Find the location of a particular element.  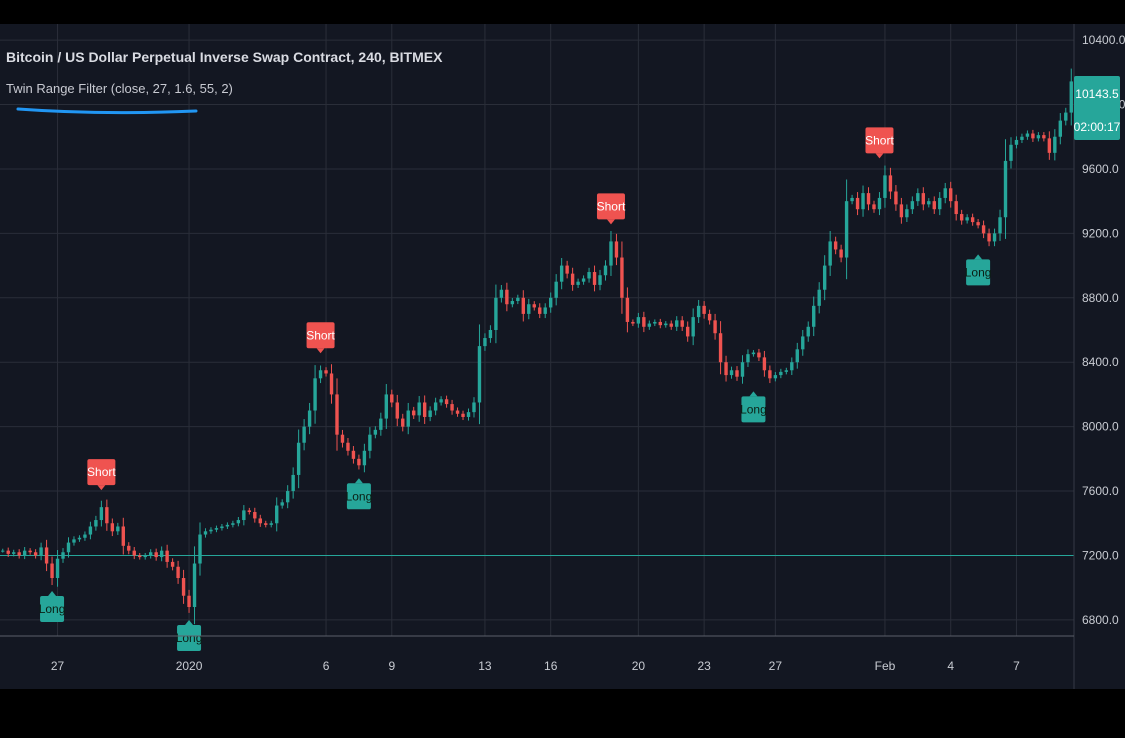

y-tick-label: 9200.0 is located at coordinates (1100, 233).